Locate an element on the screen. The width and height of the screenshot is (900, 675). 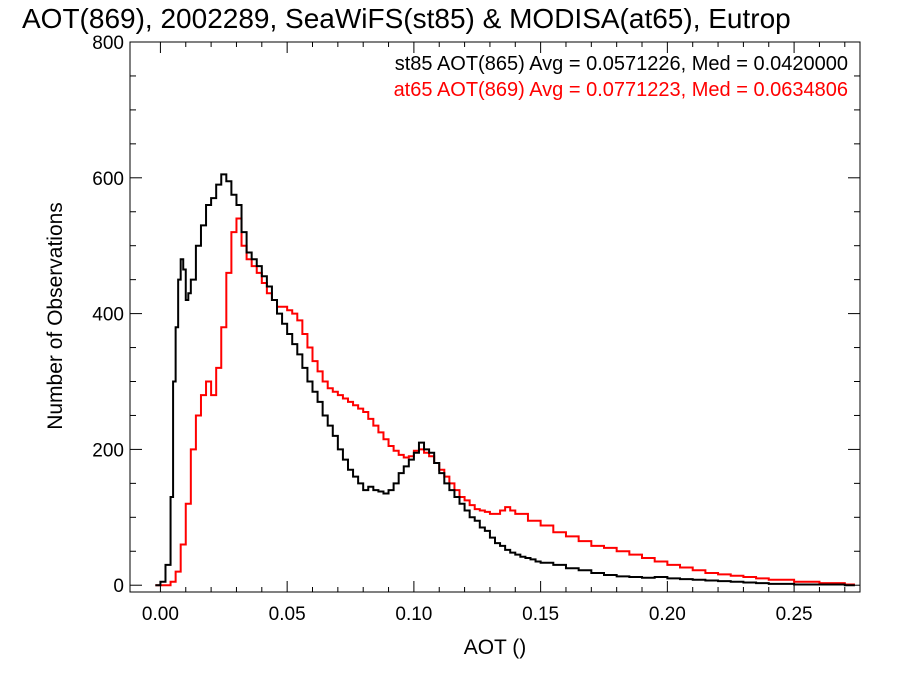
x-tick-label: 0.10 is located at coordinates (413, 614).